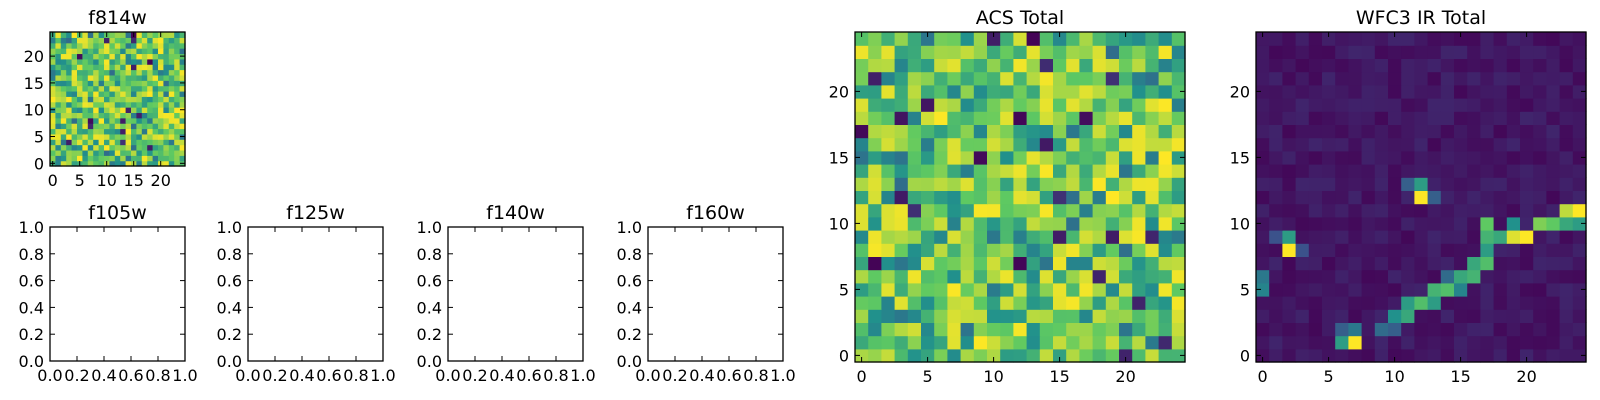  Describe the element at coordinates (117, 294) in the screenshot. I see `axes-frame` at that location.